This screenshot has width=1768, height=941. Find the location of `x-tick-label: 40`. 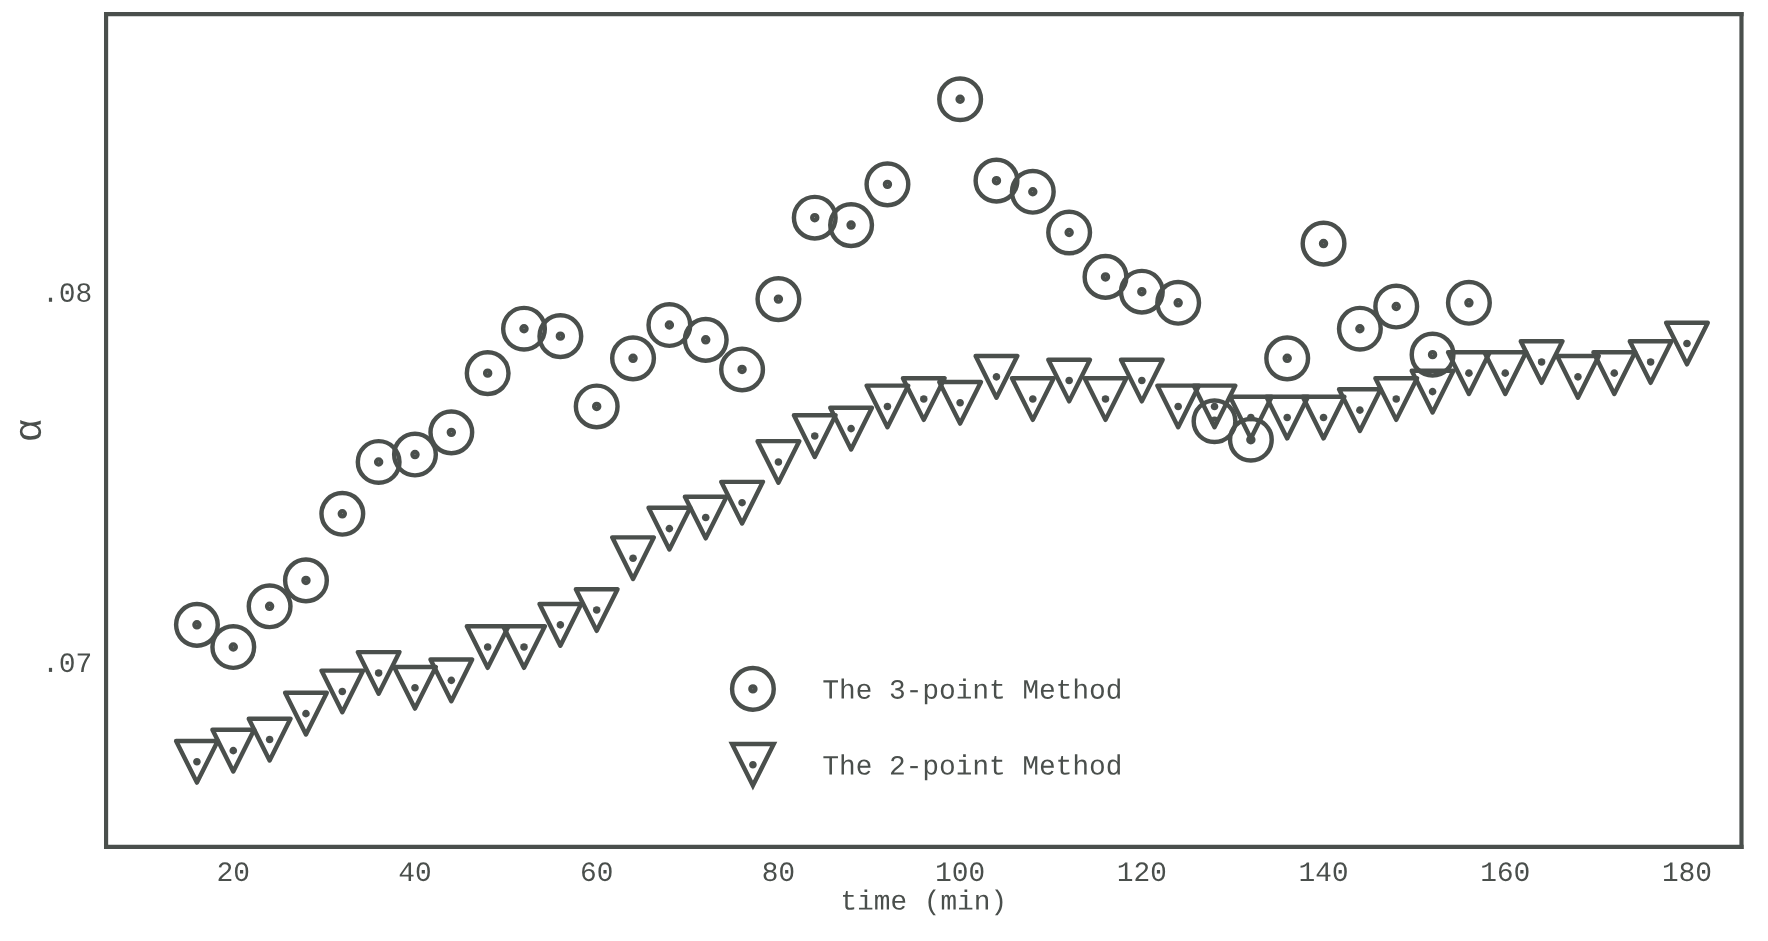

x-tick-label: 40 is located at coordinates (414, 872).